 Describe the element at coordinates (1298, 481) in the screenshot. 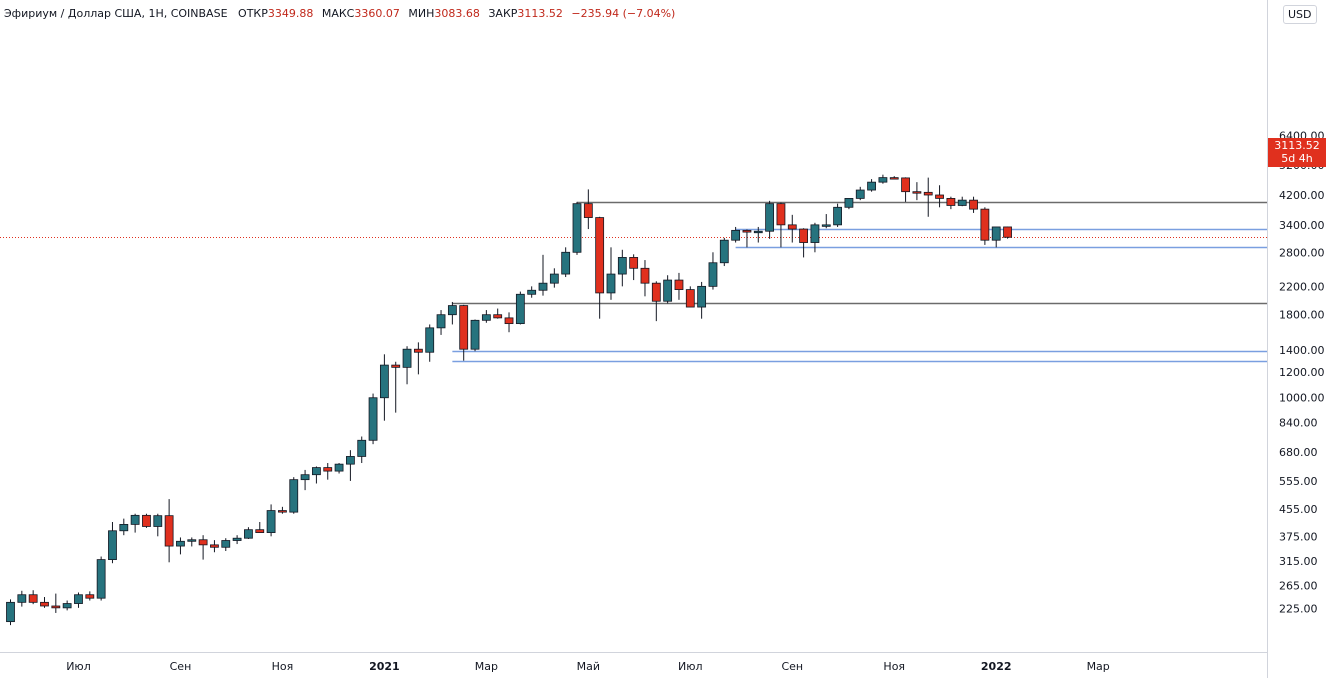

I see `price-tick-label: 555.00` at that location.